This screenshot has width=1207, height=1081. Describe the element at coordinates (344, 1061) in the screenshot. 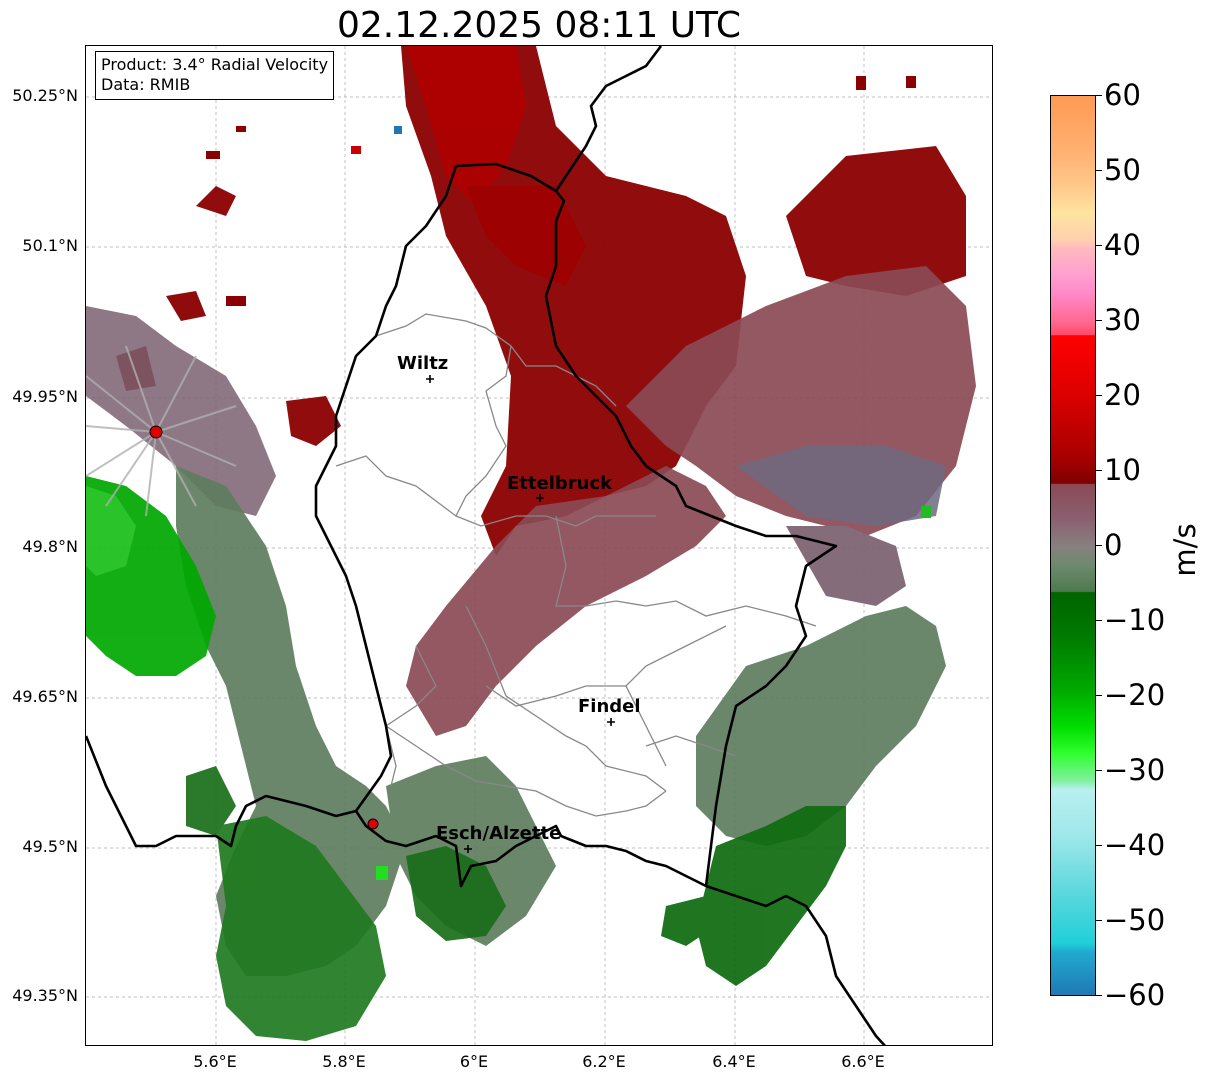

I see `lon-tick-label: 5.8°E` at that location.